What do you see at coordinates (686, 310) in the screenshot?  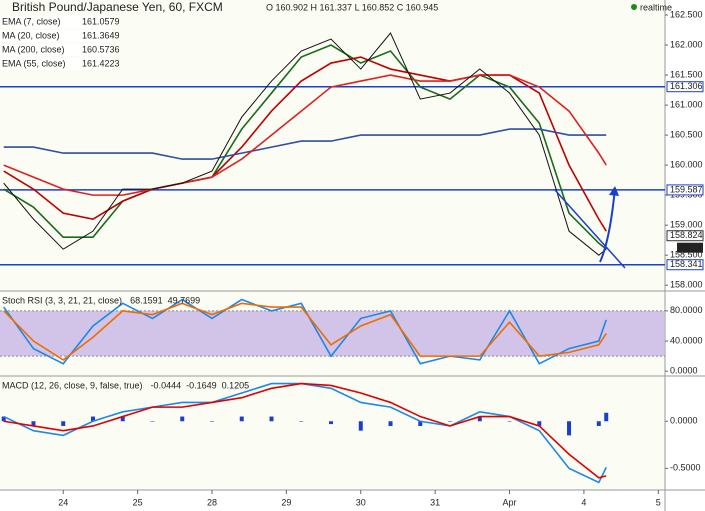 I see `y-tick-label: 80.0000` at bounding box center [686, 310].